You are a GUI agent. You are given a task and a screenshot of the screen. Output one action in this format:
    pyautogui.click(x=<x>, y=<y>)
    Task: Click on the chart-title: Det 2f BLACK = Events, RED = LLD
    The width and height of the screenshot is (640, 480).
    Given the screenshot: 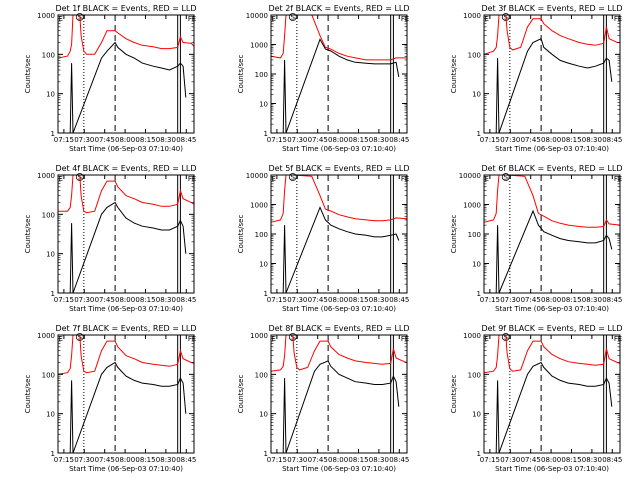 What is the action you would take?
    pyautogui.click(x=338, y=8)
    